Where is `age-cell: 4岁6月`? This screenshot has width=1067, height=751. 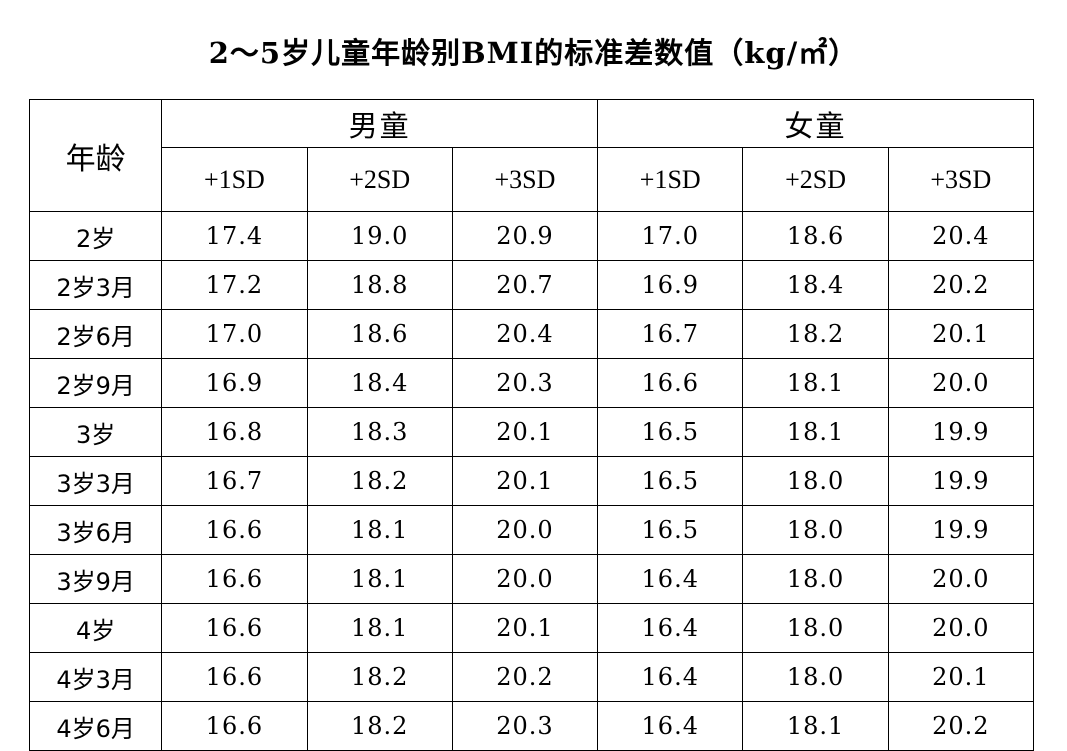 age-cell: 4岁6月 is located at coordinates (95, 726).